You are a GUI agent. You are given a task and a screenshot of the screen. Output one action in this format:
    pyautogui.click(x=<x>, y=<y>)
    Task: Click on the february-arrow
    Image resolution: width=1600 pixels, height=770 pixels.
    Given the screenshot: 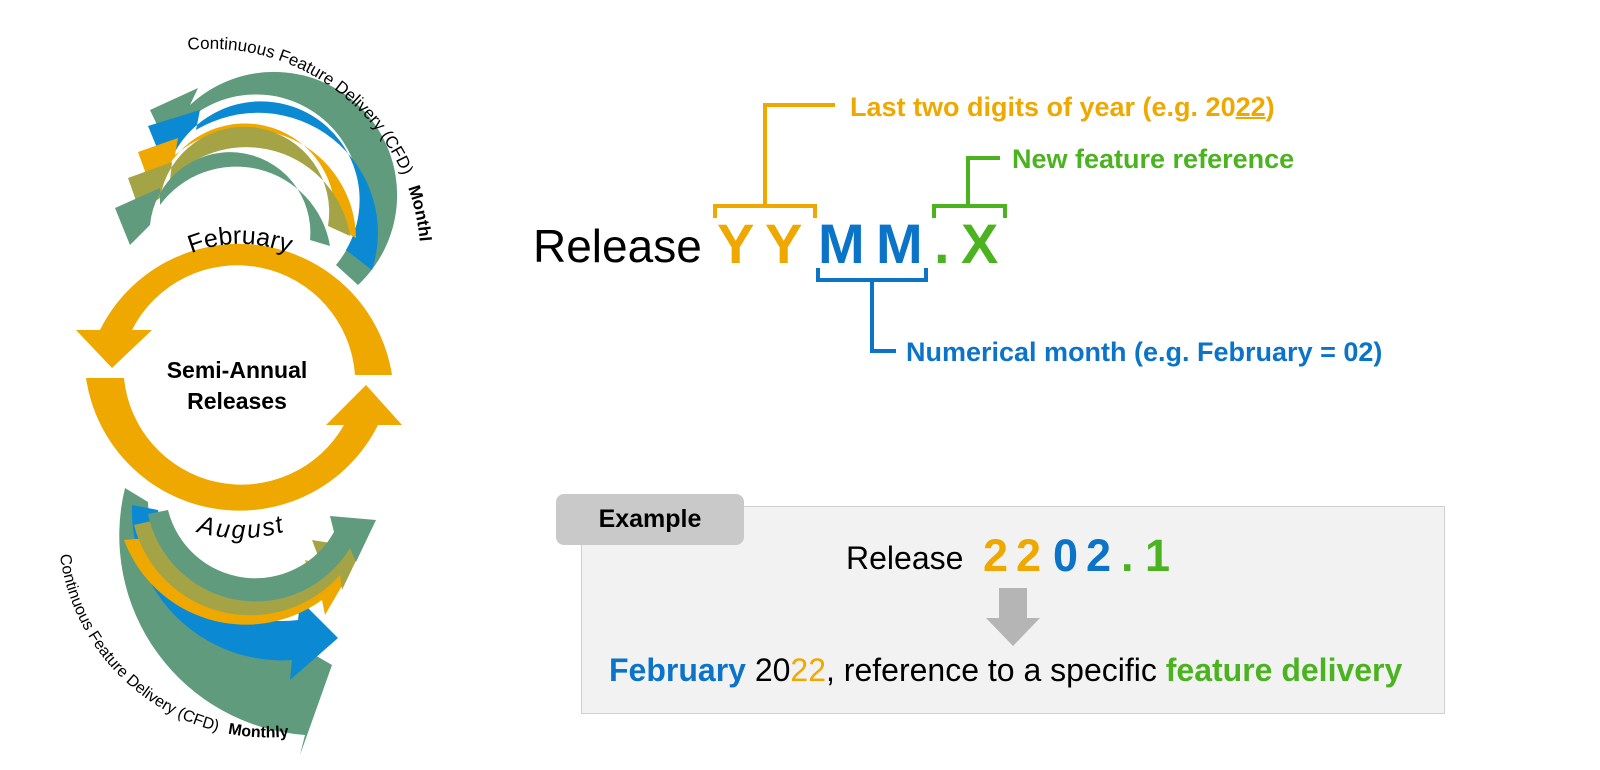 What is the action you would take?
    pyautogui.click(x=234, y=309)
    